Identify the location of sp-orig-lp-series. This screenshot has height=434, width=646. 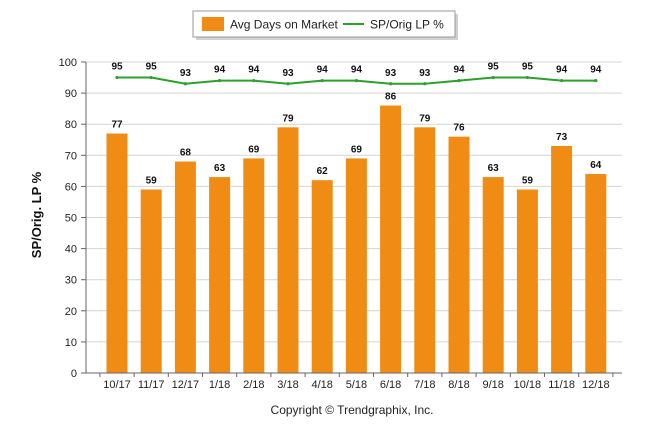
(356, 80).